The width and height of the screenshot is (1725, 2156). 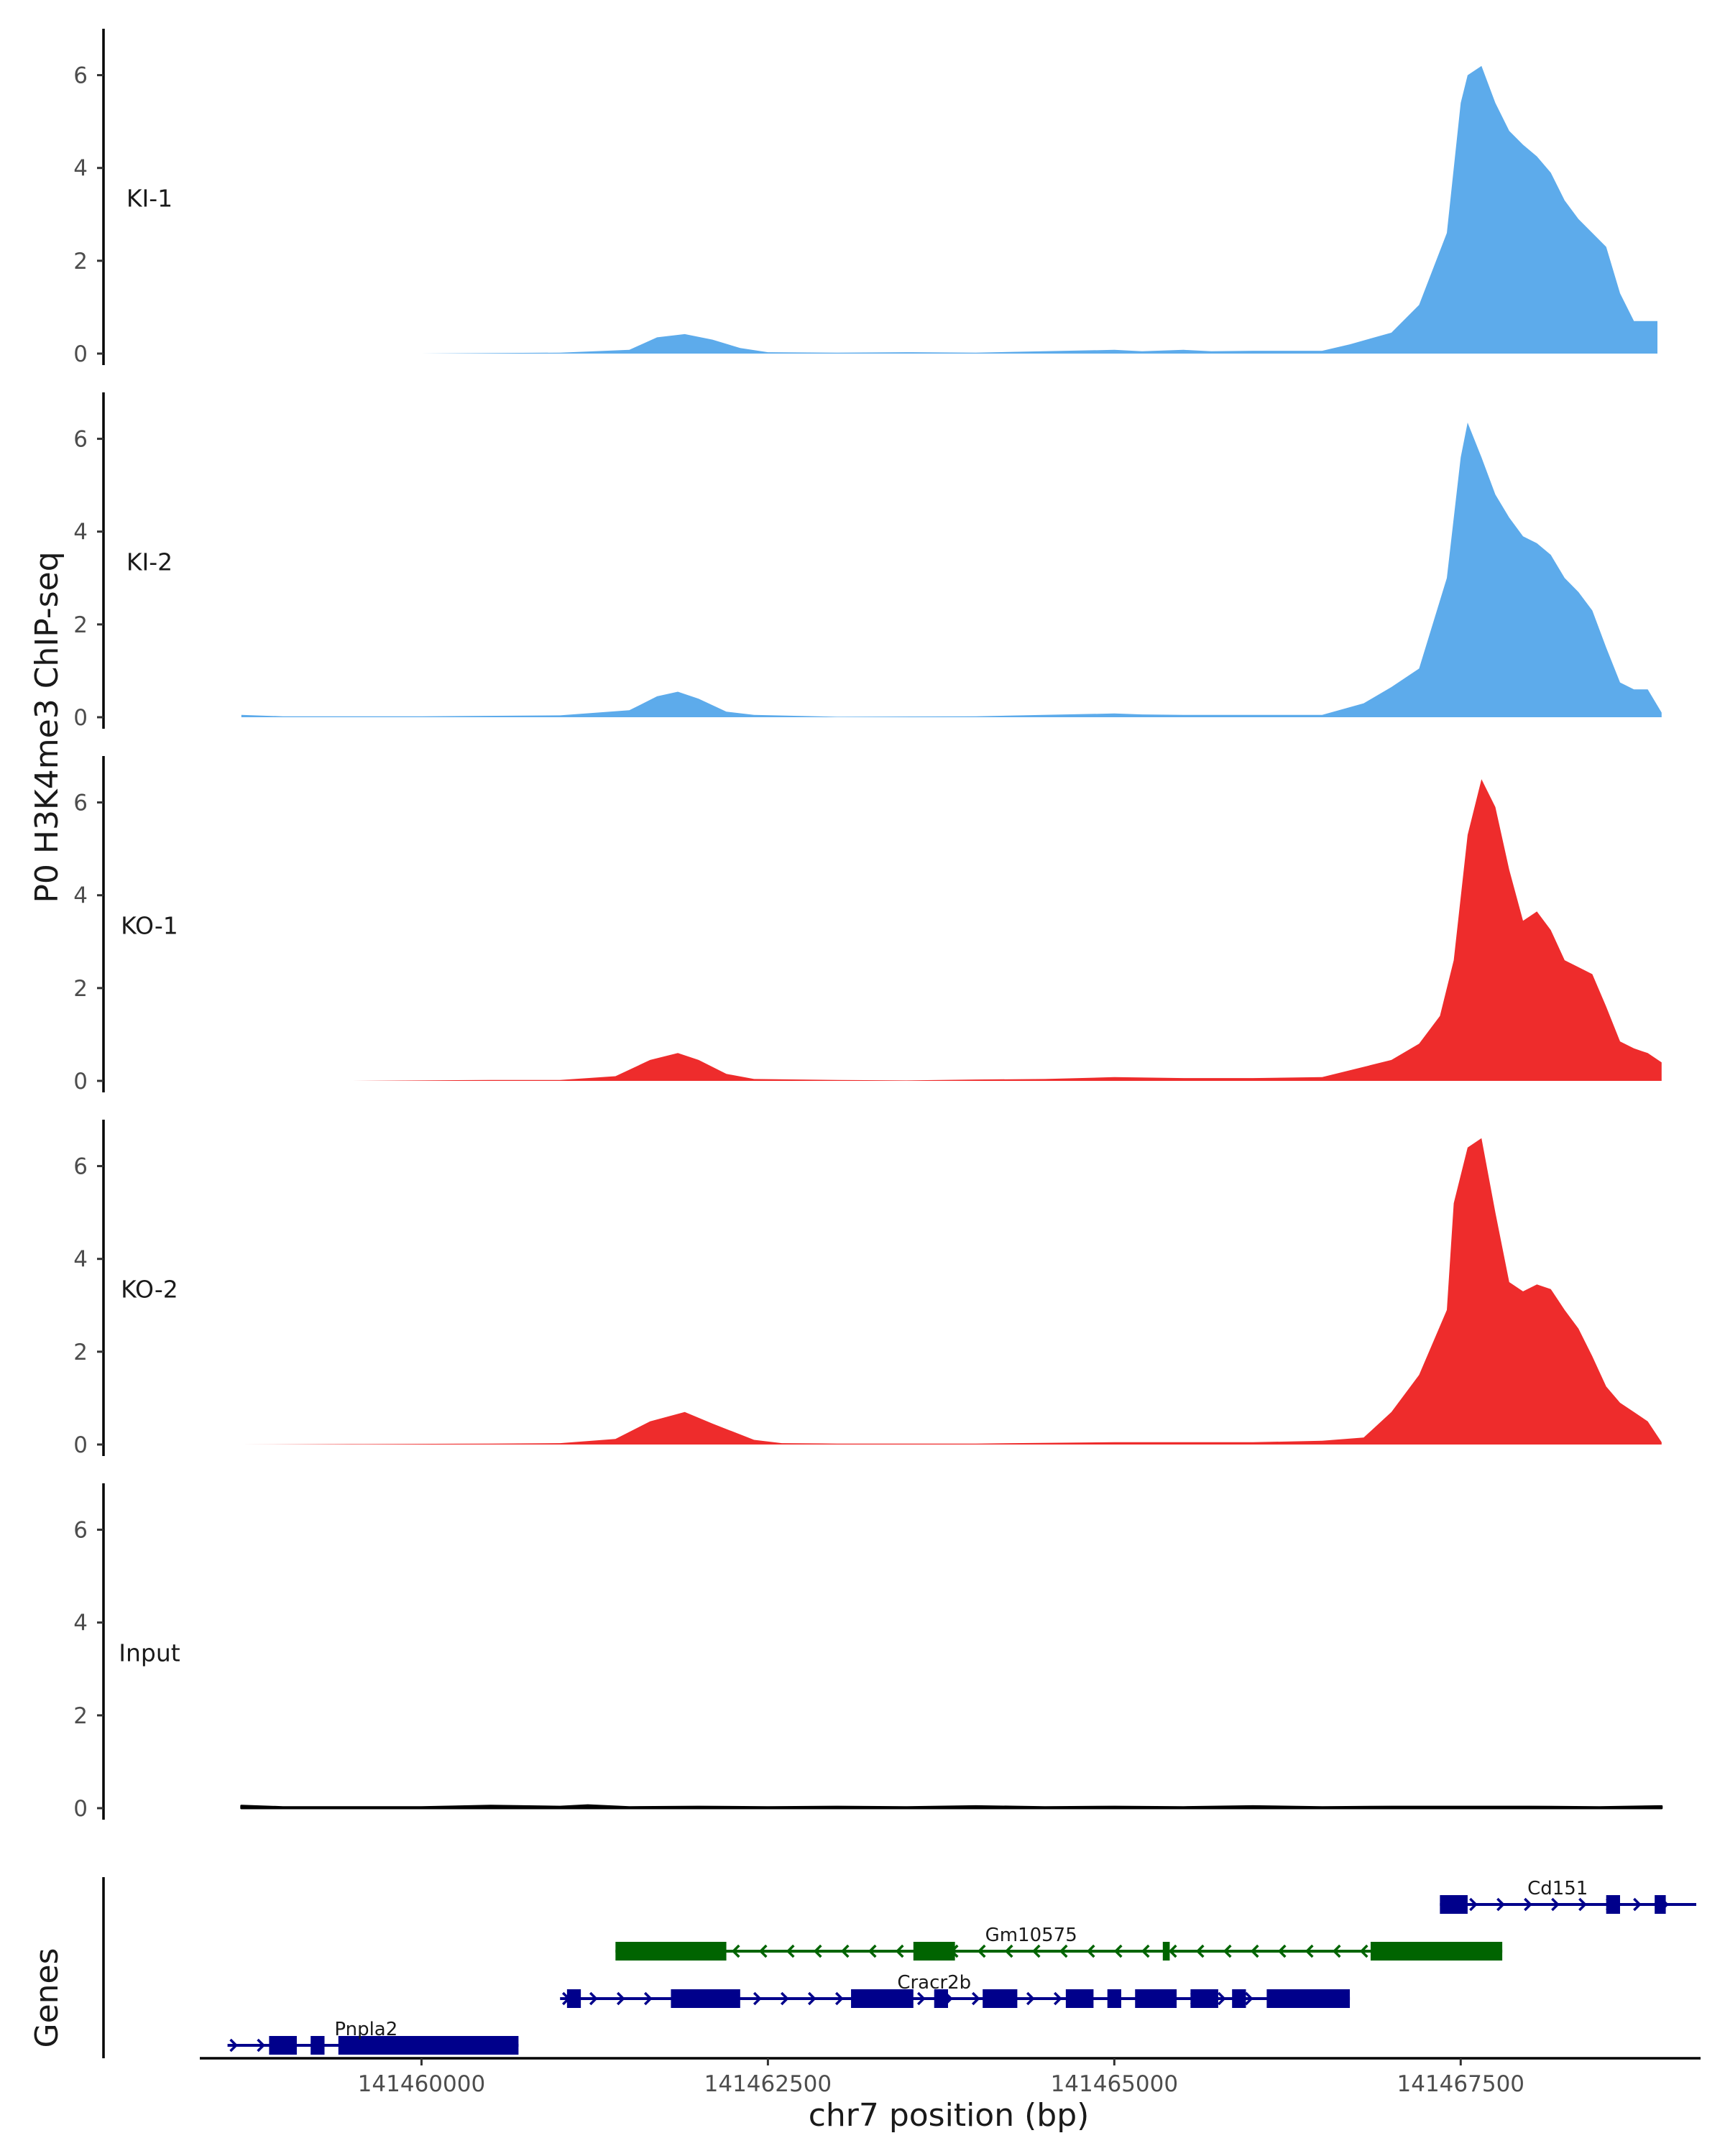 What do you see at coordinates (422, 2084) in the screenshot?
I see `x-tick-label: 141460000` at bounding box center [422, 2084].